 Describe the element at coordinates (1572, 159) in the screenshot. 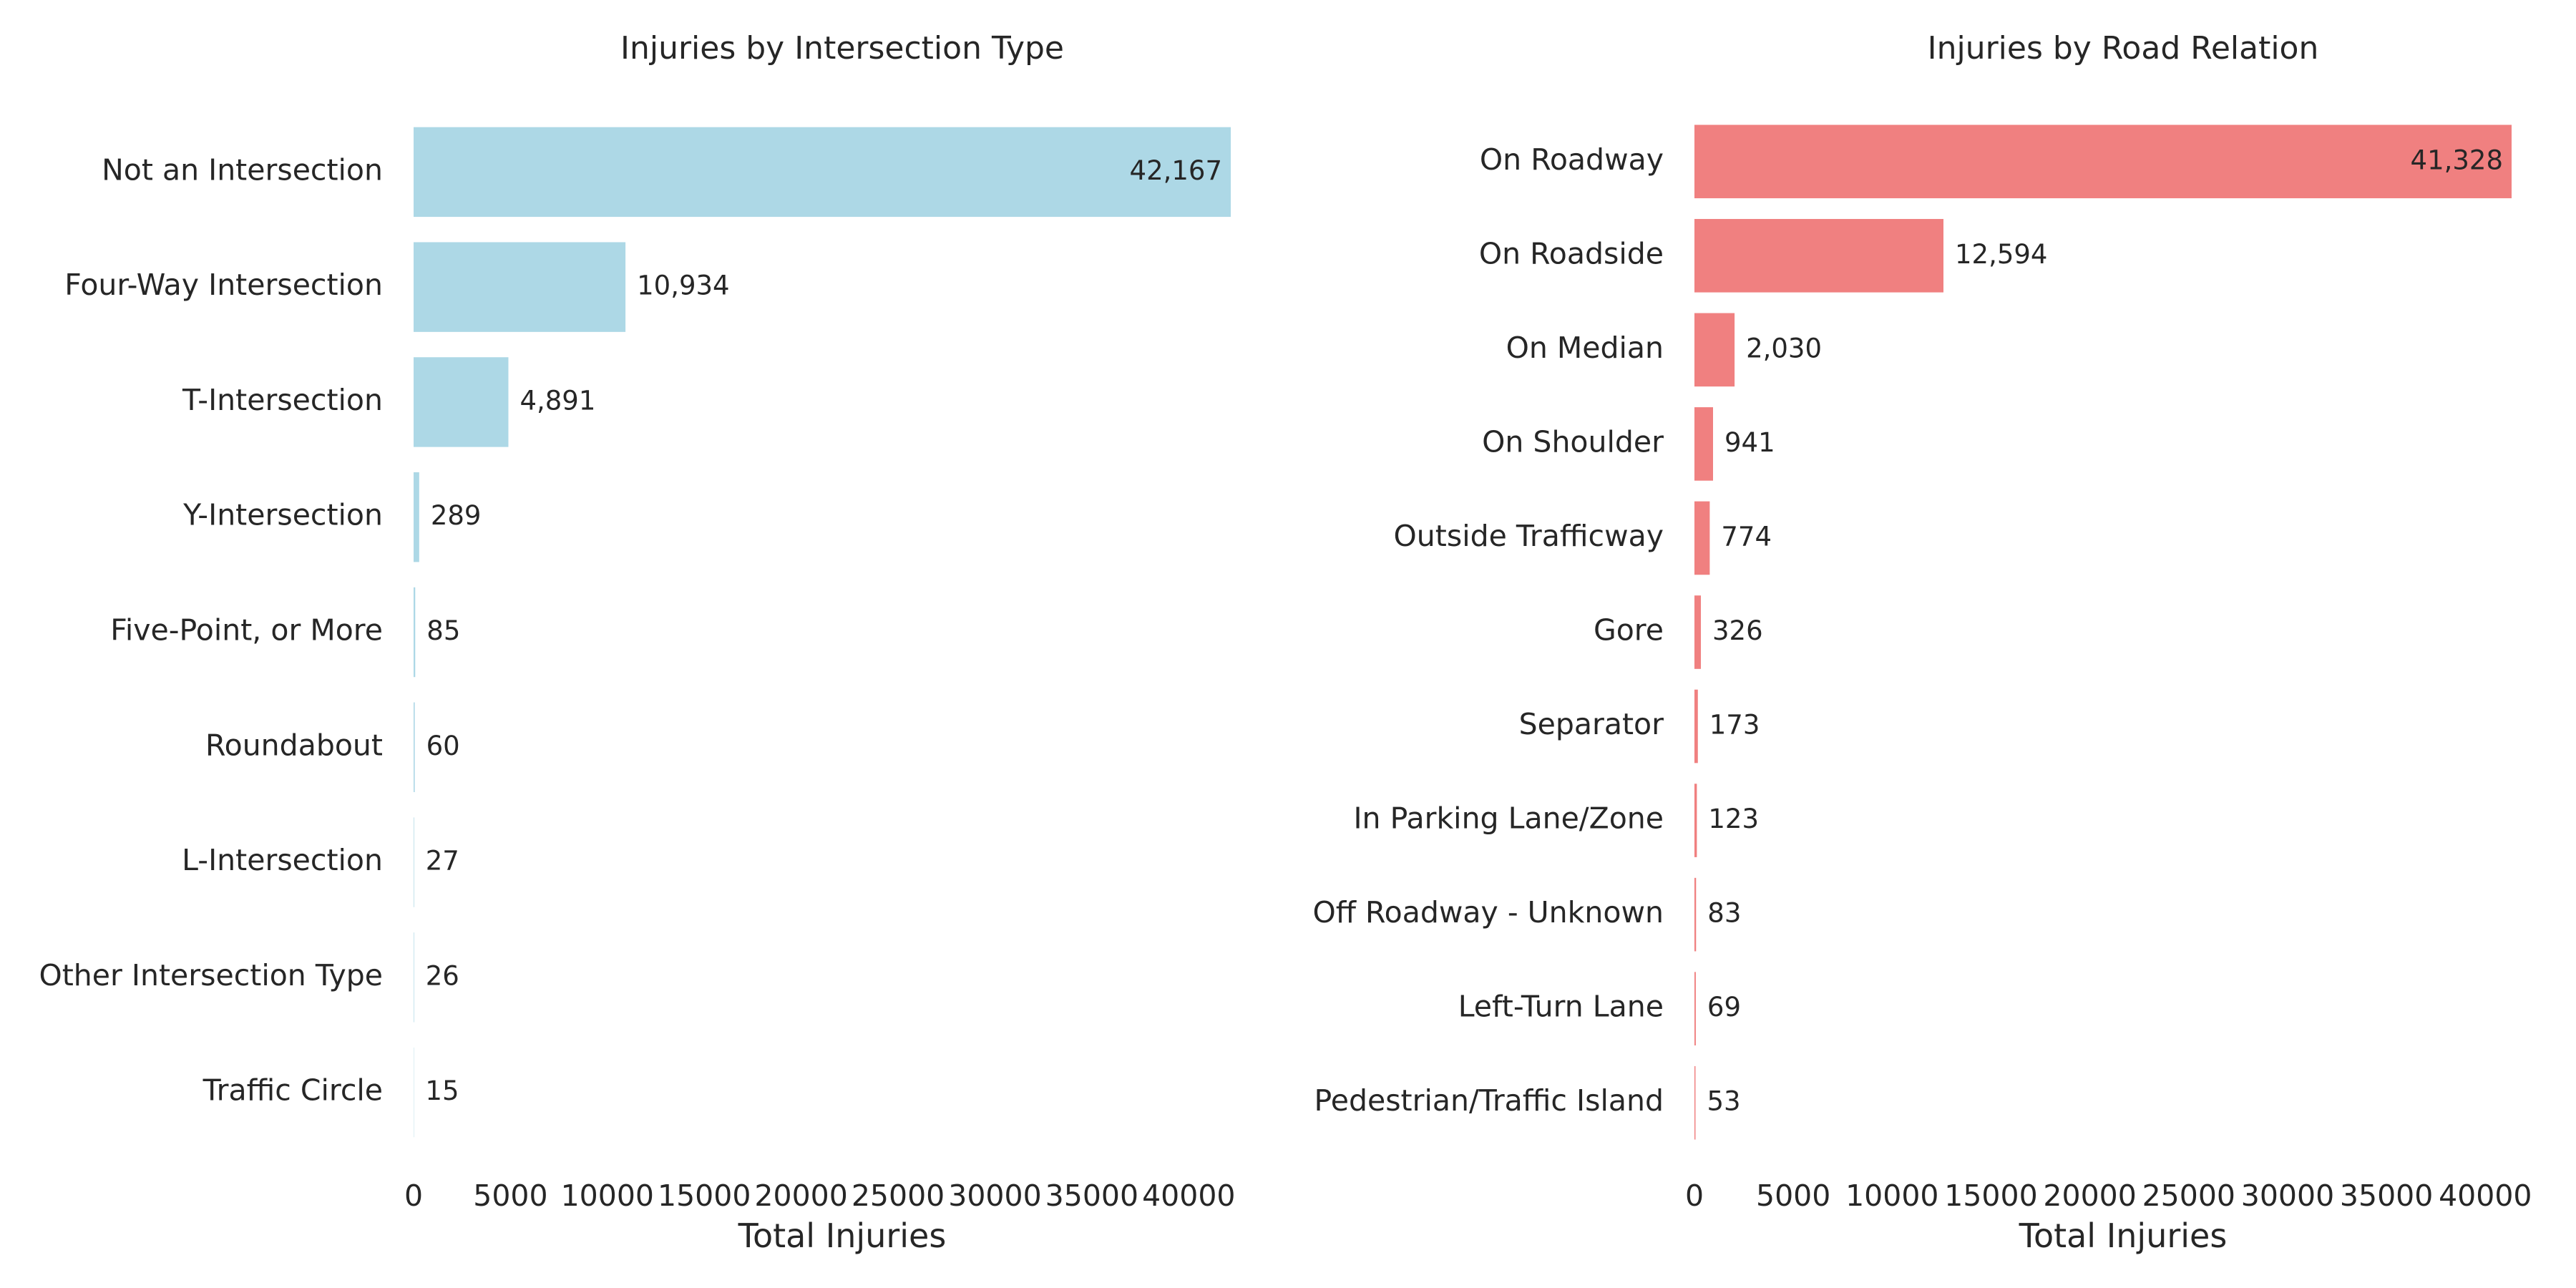

I see `category-label: On Roadway` at that location.